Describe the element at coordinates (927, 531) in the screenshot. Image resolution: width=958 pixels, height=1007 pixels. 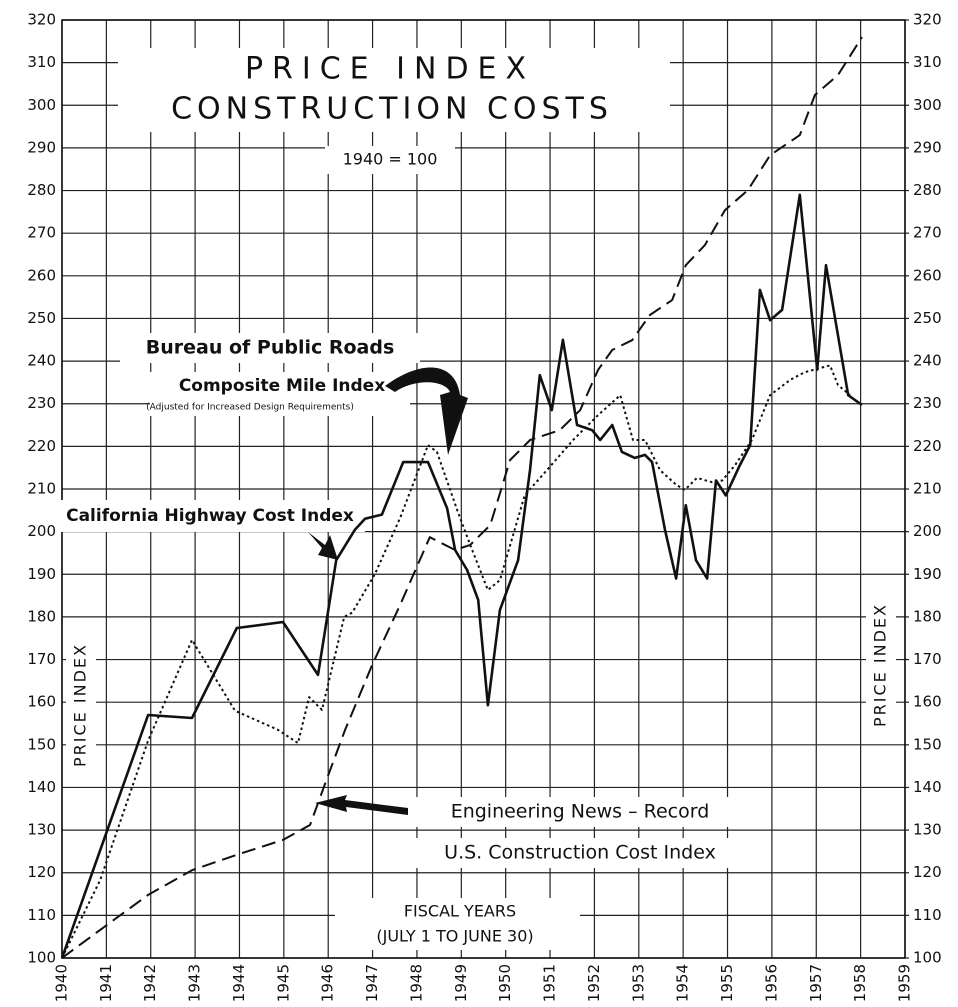
I see `y2-tick-label: 200` at that location.